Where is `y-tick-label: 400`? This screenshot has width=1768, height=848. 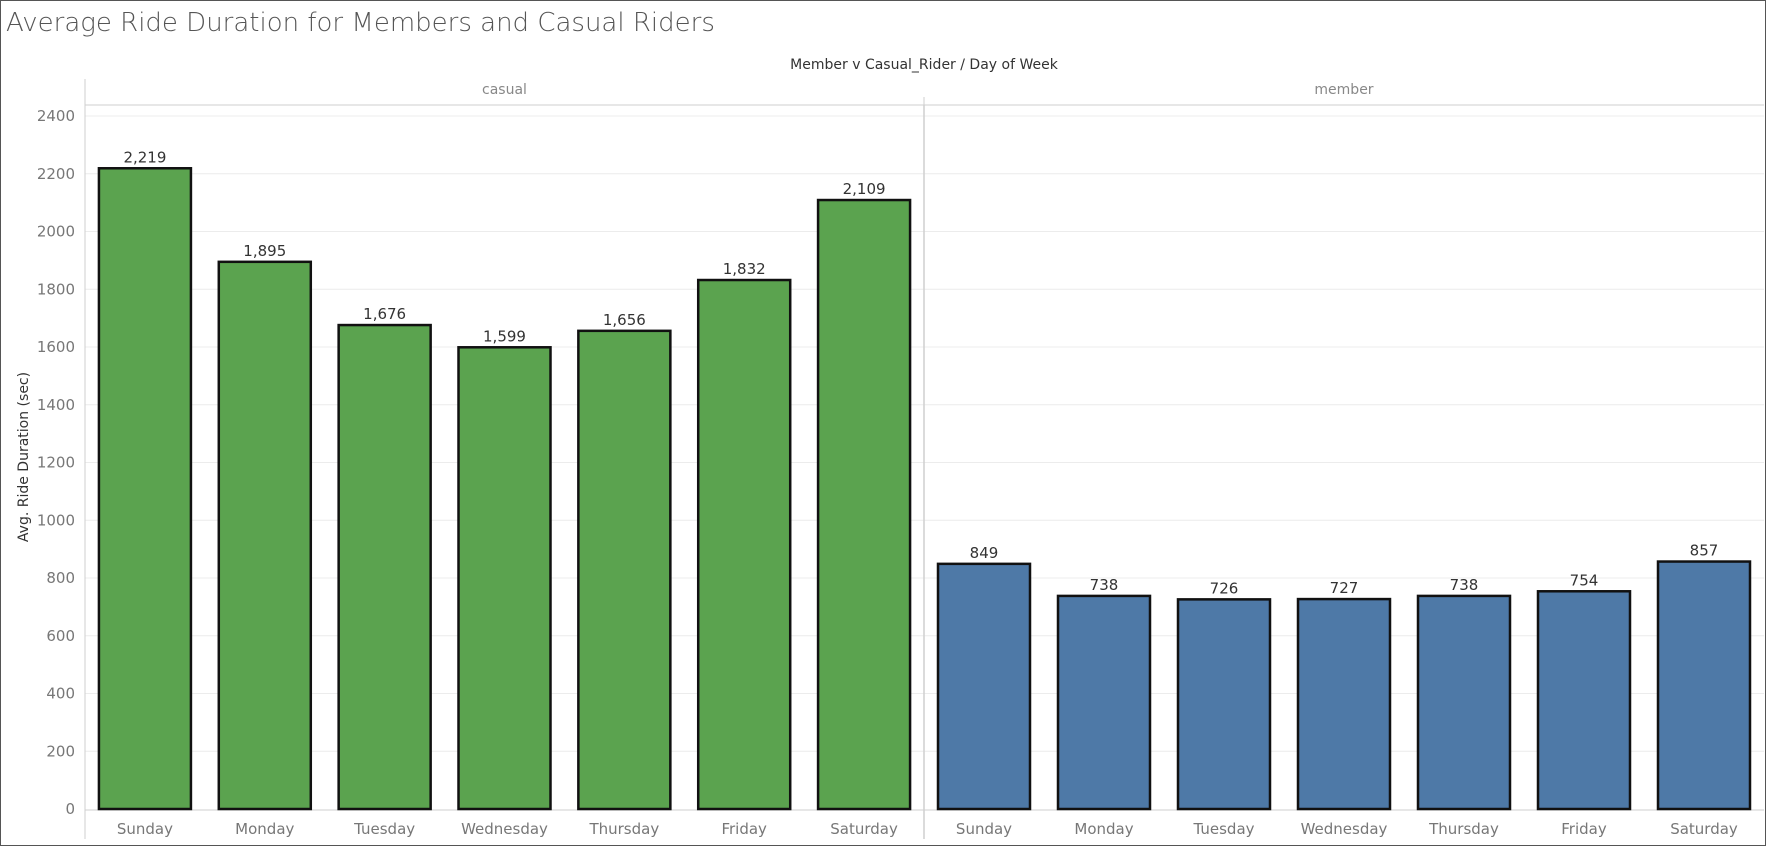
y-tick-label: 400 is located at coordinates (60, 694).